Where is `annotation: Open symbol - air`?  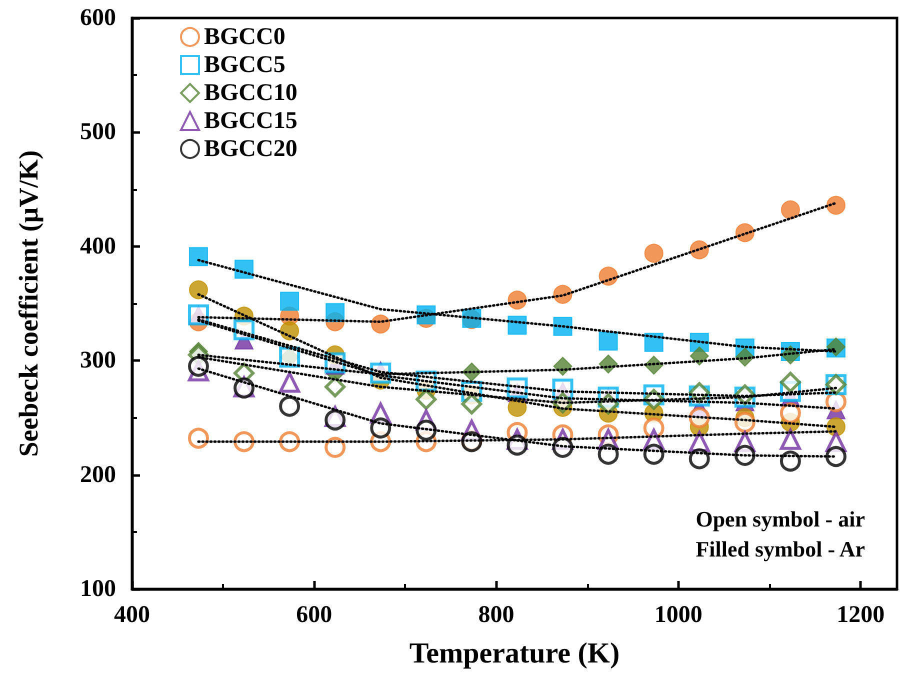
annotation: Open symbol - air is located at coordinates (781, 519).